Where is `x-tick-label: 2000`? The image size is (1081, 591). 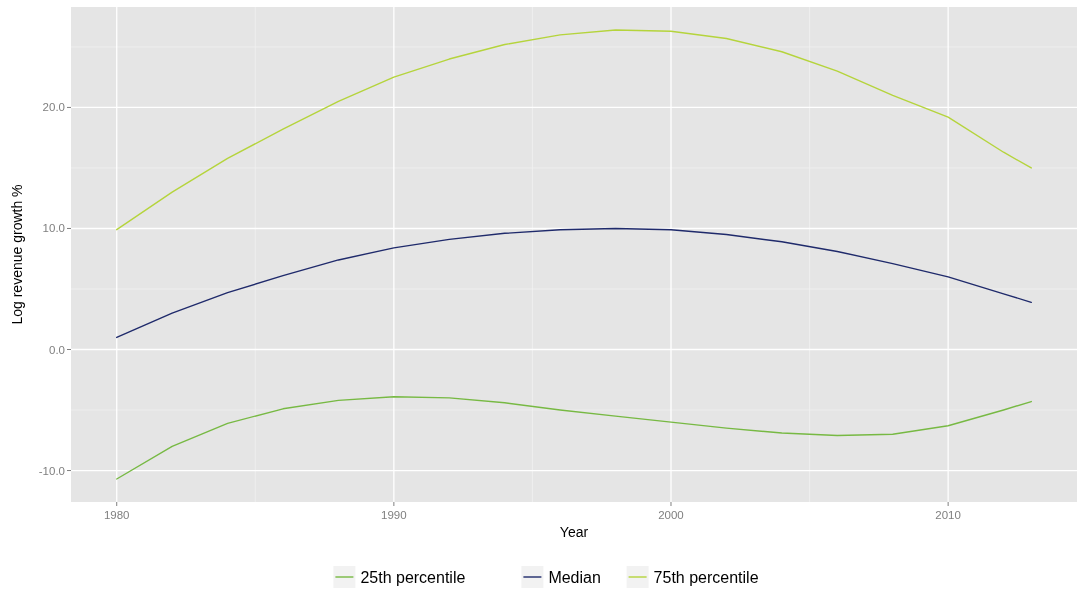 x-tick-label: 2000 is located at coordinates (671, 515).